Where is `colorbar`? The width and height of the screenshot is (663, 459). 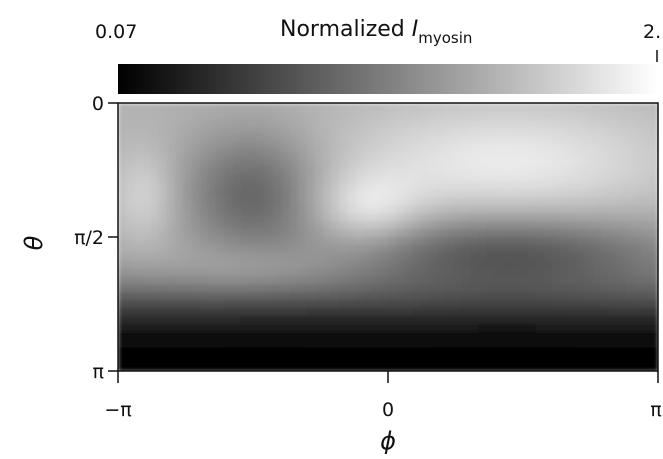
colorbar is located at coordinates (388, 79).